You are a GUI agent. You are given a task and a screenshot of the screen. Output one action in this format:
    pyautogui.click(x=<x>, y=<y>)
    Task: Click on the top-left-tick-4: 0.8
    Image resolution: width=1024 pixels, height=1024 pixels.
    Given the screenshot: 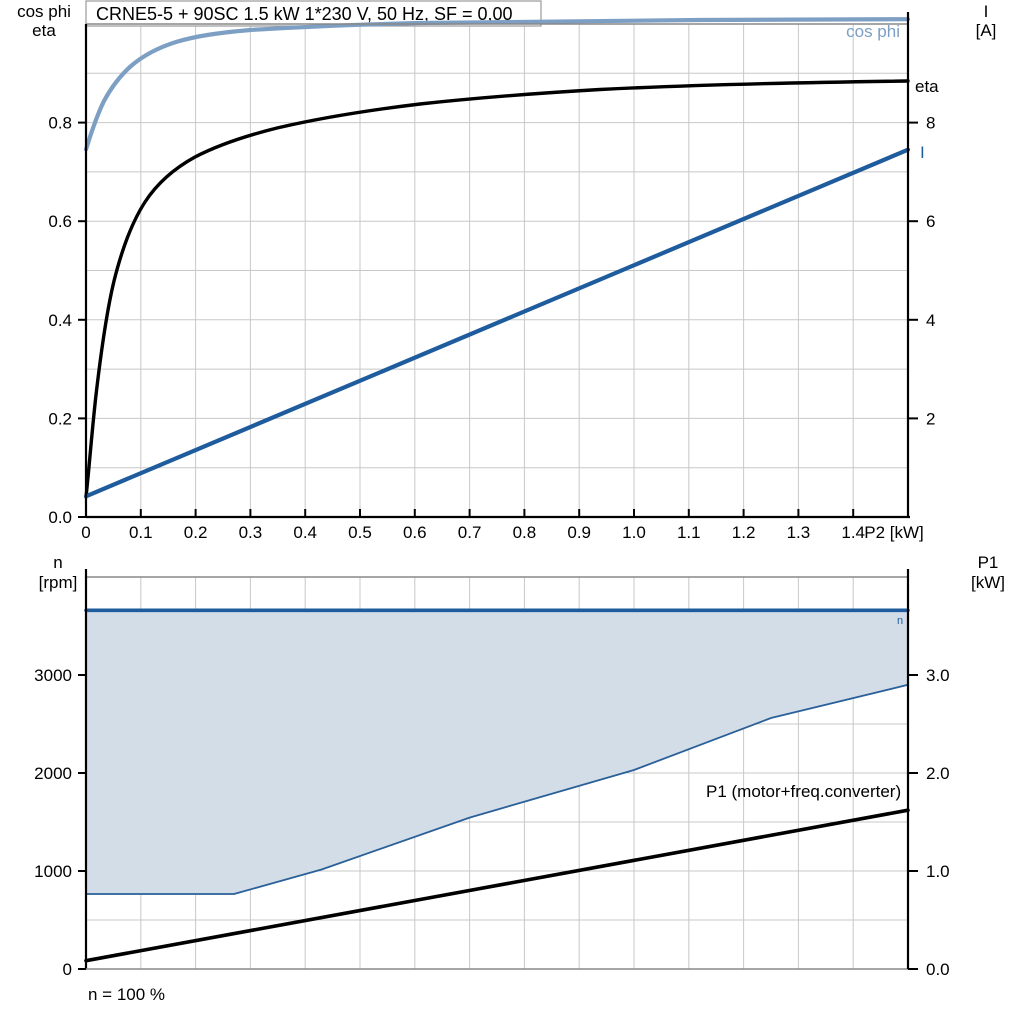 What is the action you would take?
    pyautogui.click(x=60, y=123)
    